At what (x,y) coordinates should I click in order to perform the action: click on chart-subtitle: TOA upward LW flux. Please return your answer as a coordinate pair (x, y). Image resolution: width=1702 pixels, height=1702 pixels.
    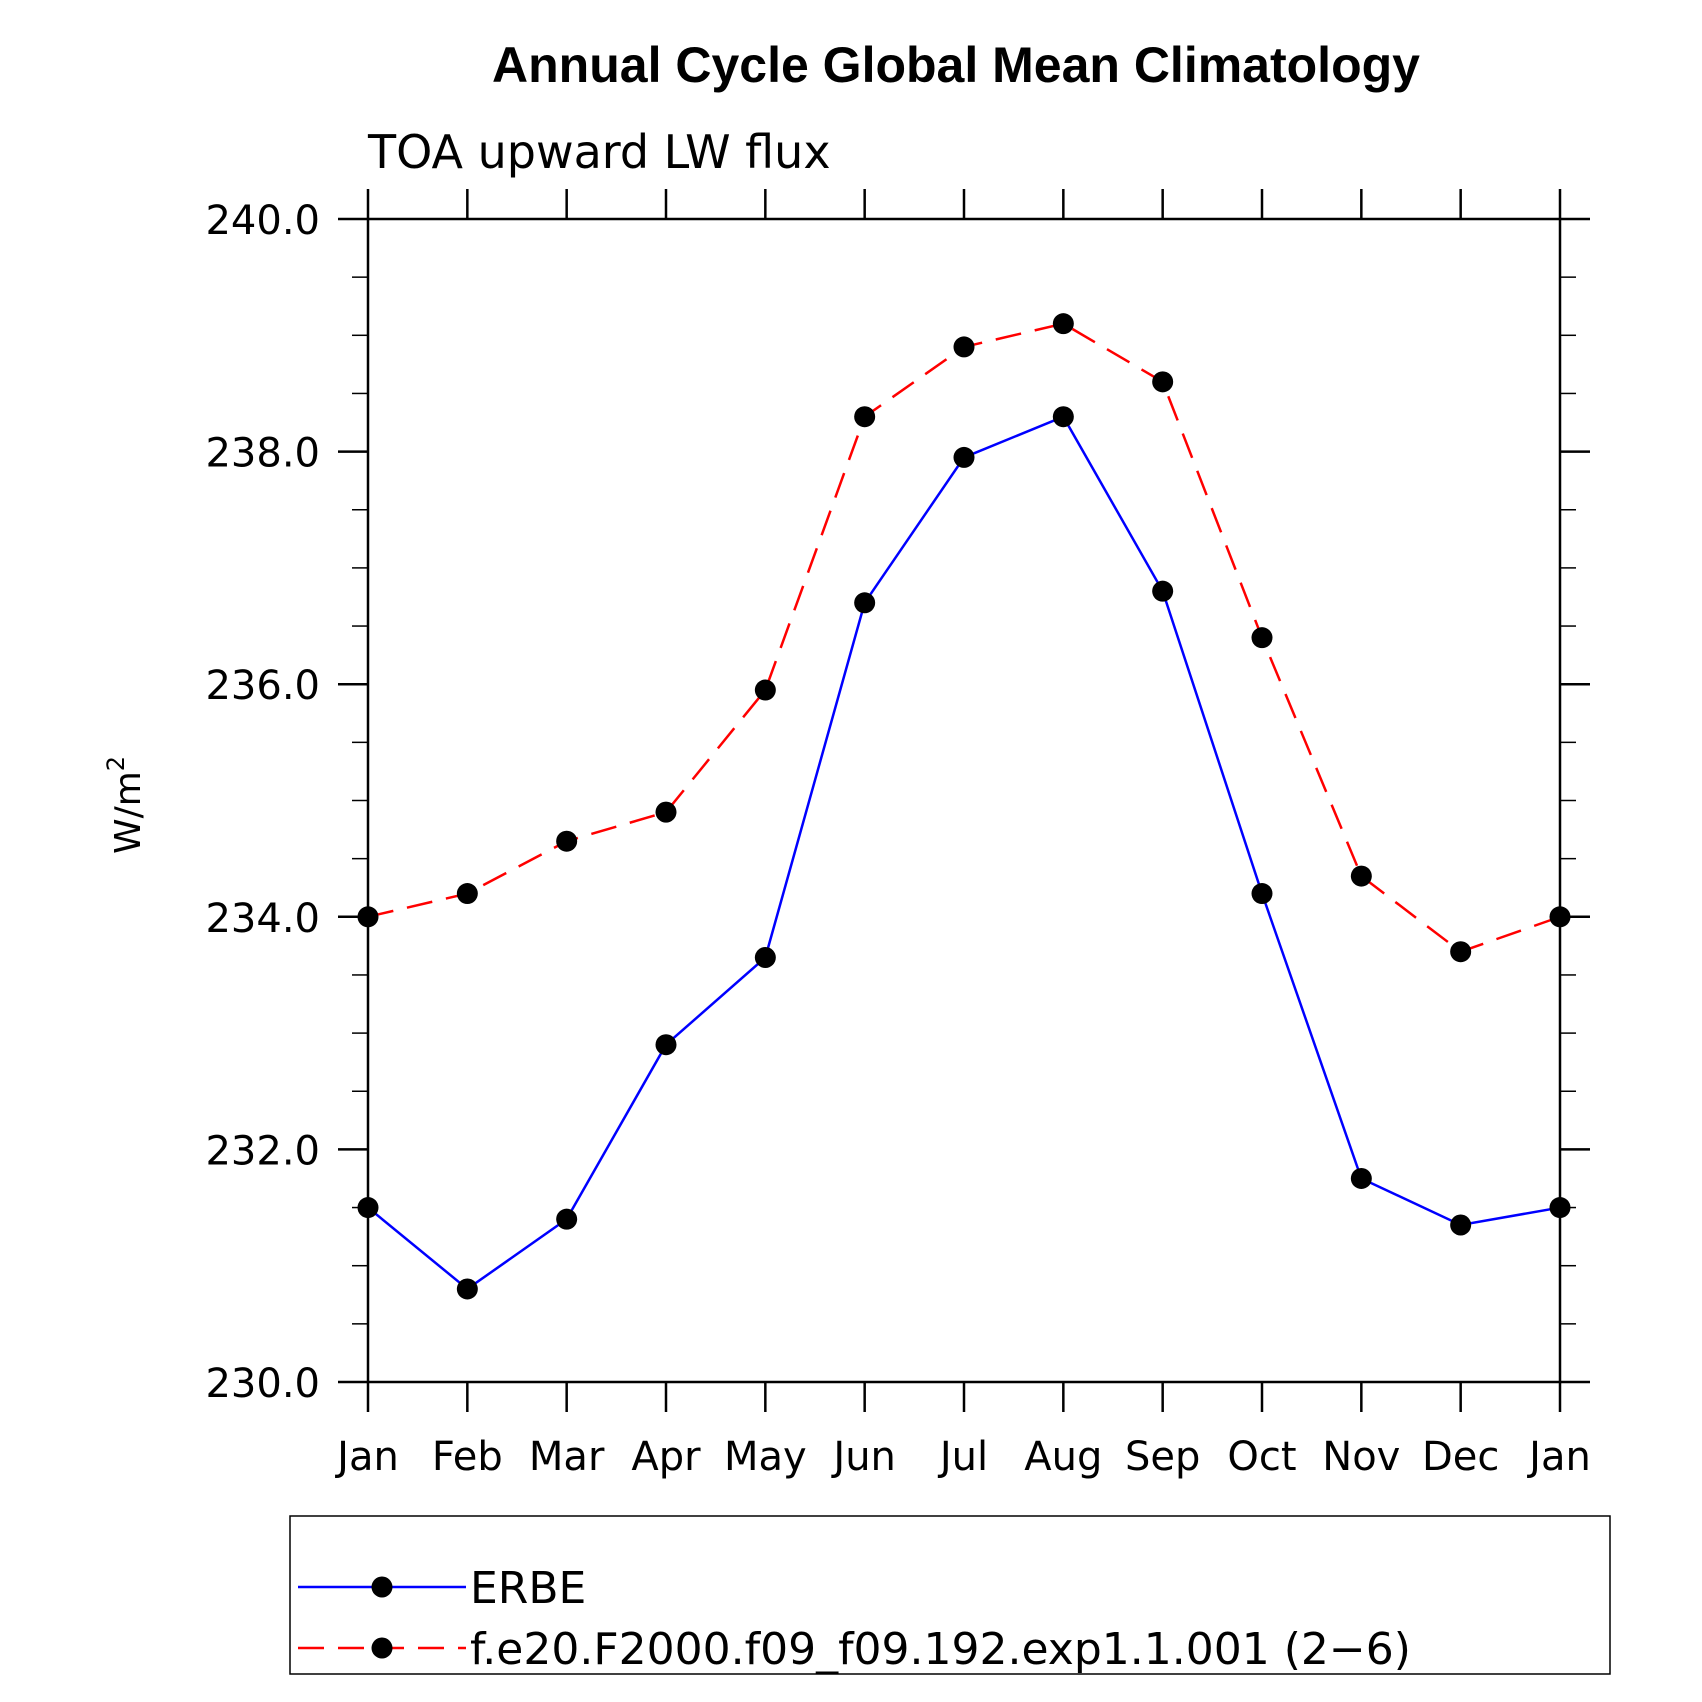
    Looking at the image, I should click on (599, 152).